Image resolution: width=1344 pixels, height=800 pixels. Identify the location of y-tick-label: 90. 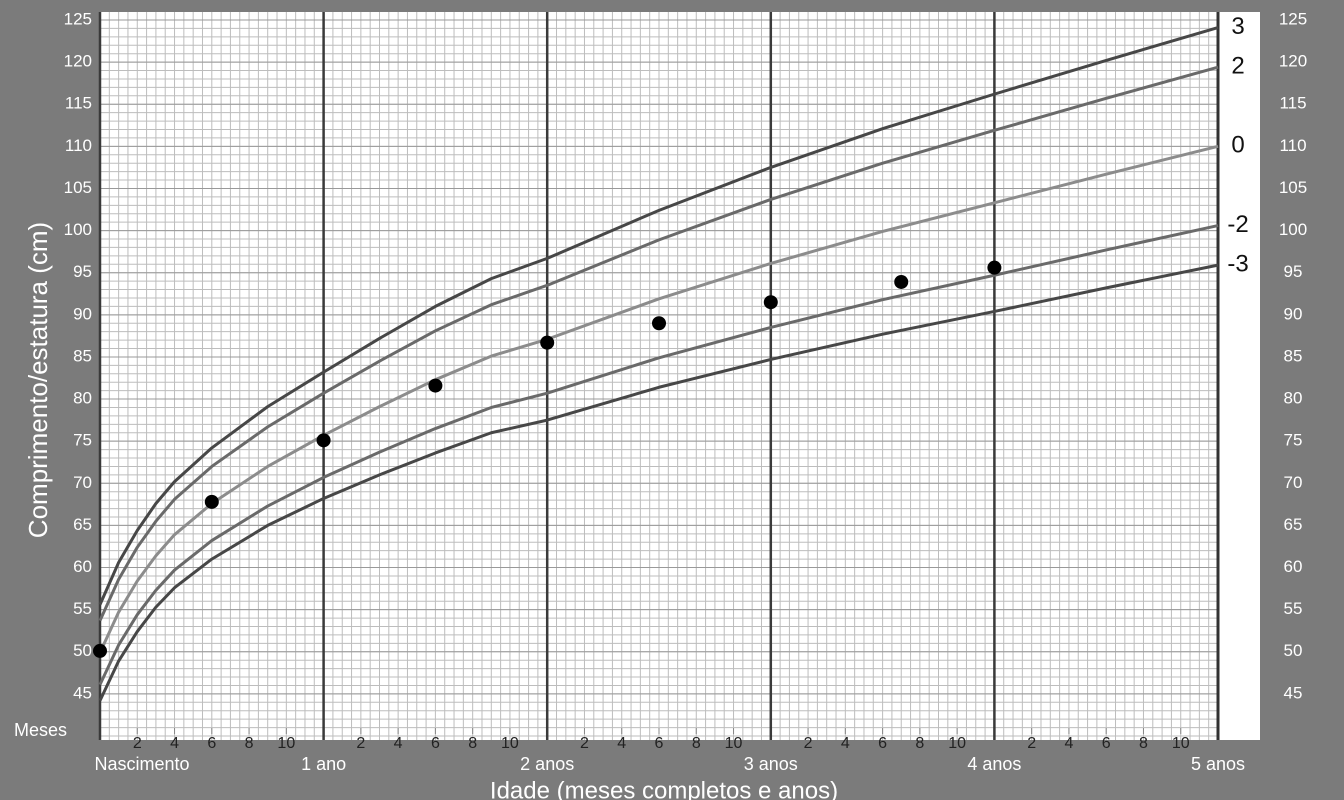
(82, 313).